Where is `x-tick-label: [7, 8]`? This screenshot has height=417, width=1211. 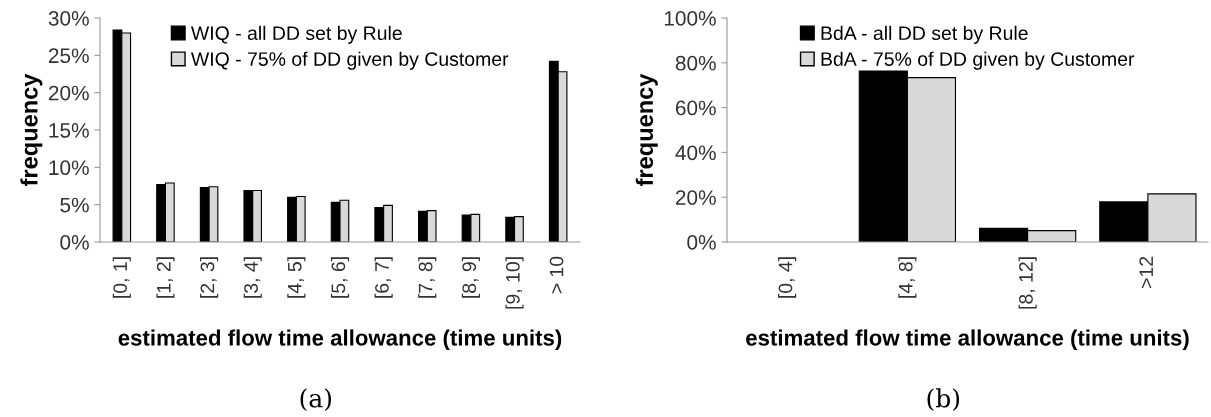 x-tick-label: [7, 8] is located at coordinates (427, 277).